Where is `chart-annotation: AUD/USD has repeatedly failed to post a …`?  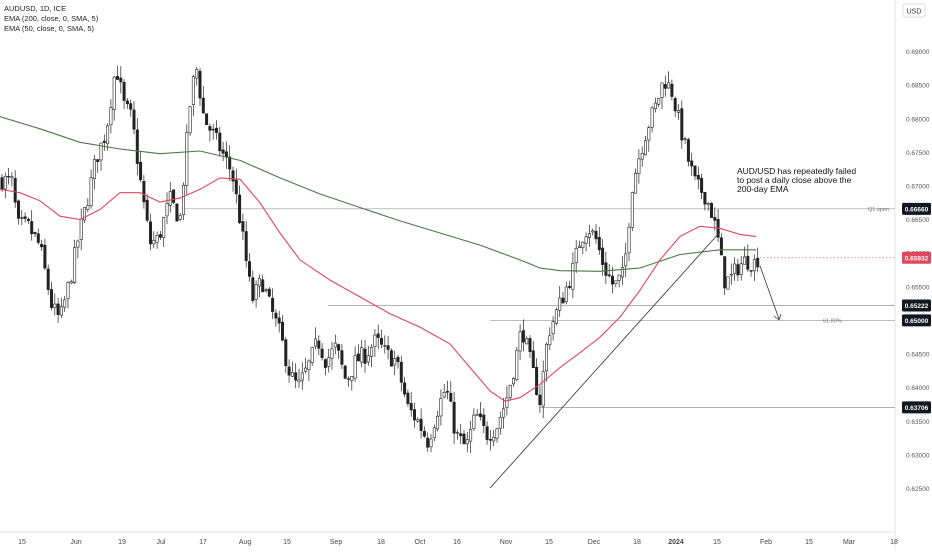
chart-annotation: AUD/USD has repeatedly failed to post a … is located at coordinates (797, 180).